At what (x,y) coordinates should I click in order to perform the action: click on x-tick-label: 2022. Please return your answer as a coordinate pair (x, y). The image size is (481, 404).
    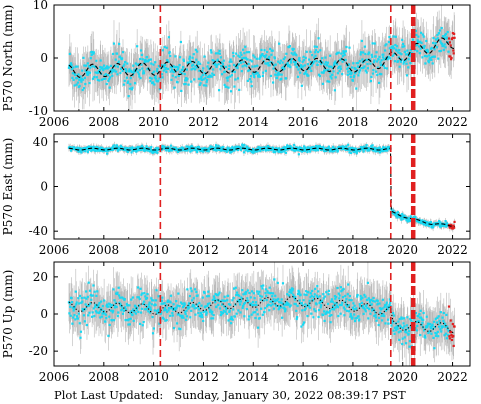
    Looking at the image, I should click on (452, 122).